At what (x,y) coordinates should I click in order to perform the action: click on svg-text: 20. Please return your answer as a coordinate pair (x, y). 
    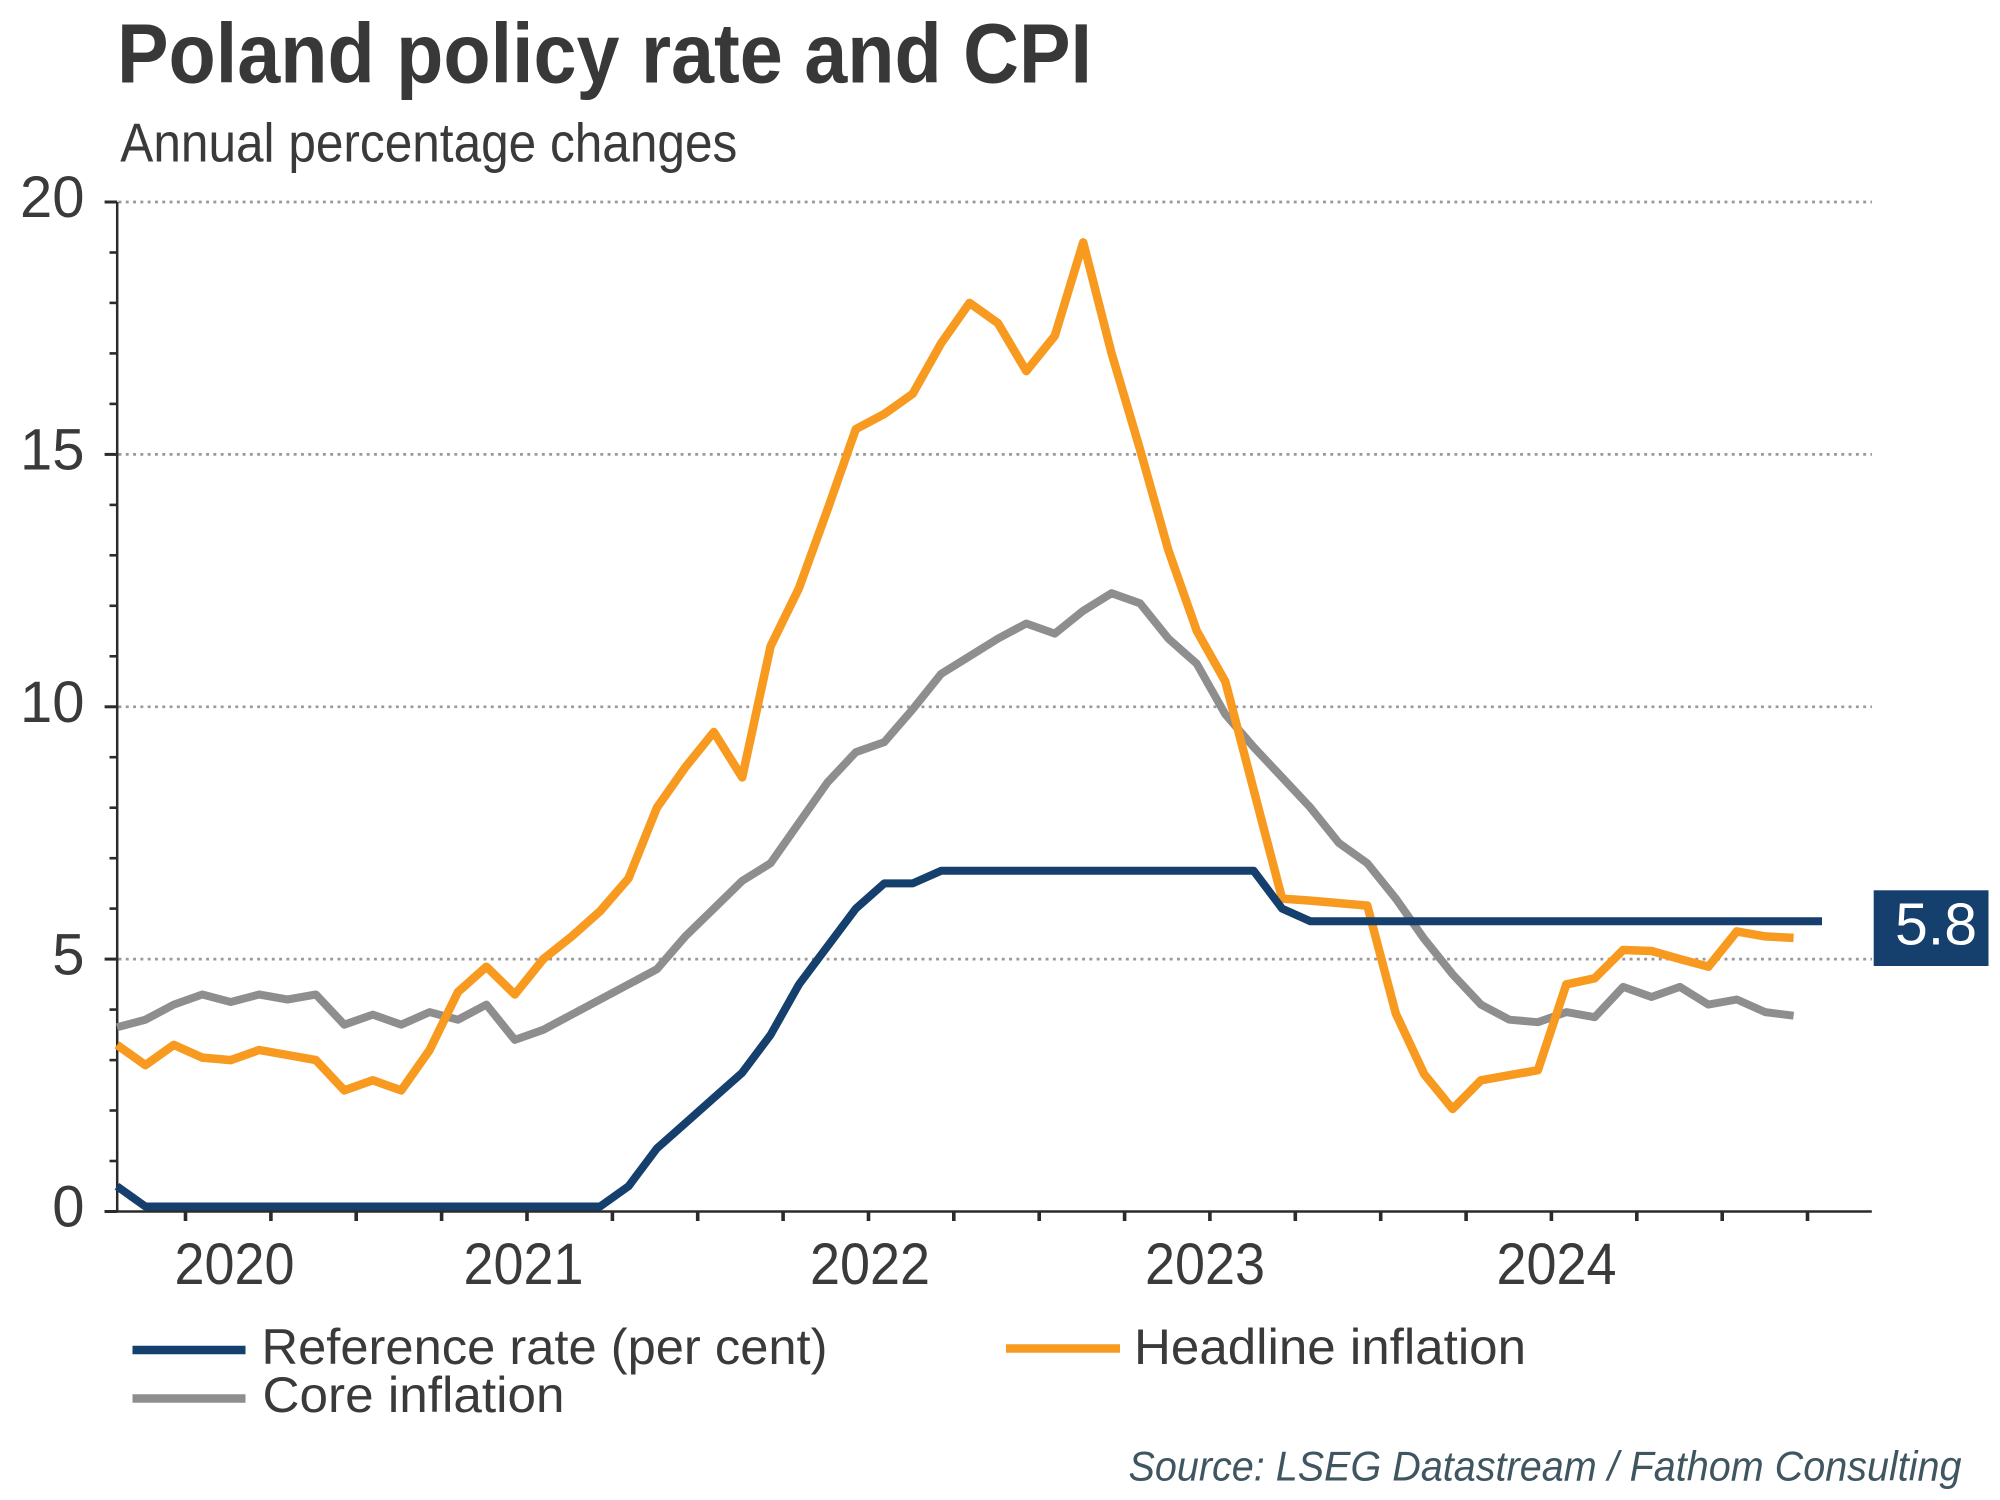
    Looking at the image, I should click on (52, 197).